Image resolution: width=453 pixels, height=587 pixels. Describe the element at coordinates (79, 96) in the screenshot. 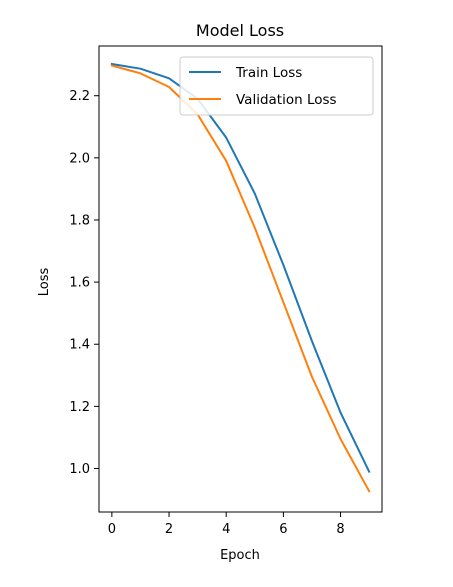

I see `y-tick-label: 2.2` at that location.